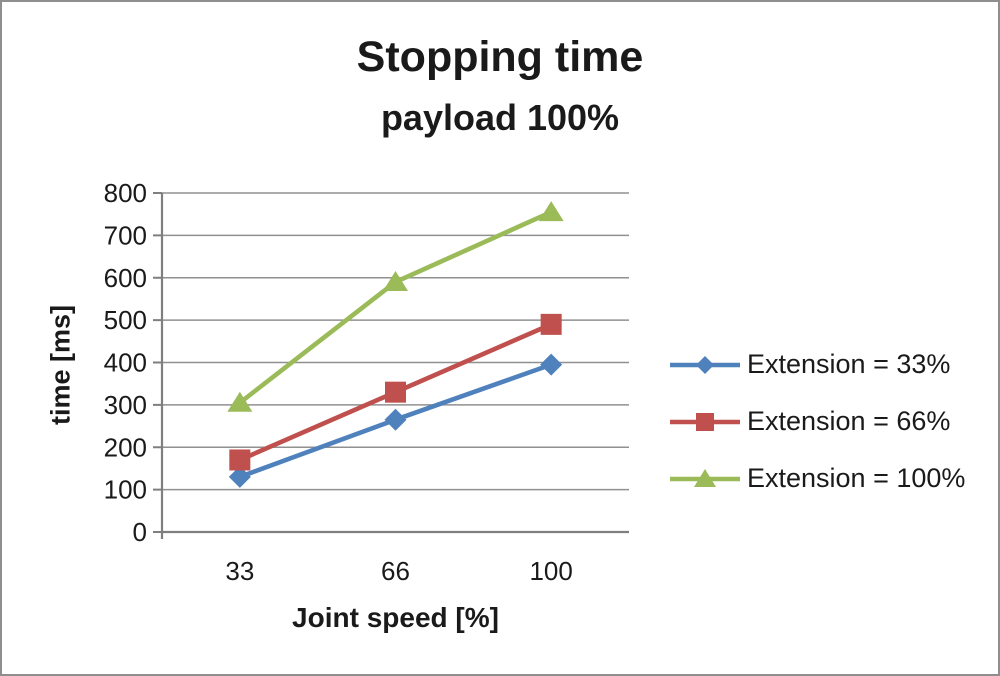 This screenshot has width=1000, height=676. Describe the element at coordinates (849, 364) in the screenshot. I see `legend-label: Extension = 33%` at that location.